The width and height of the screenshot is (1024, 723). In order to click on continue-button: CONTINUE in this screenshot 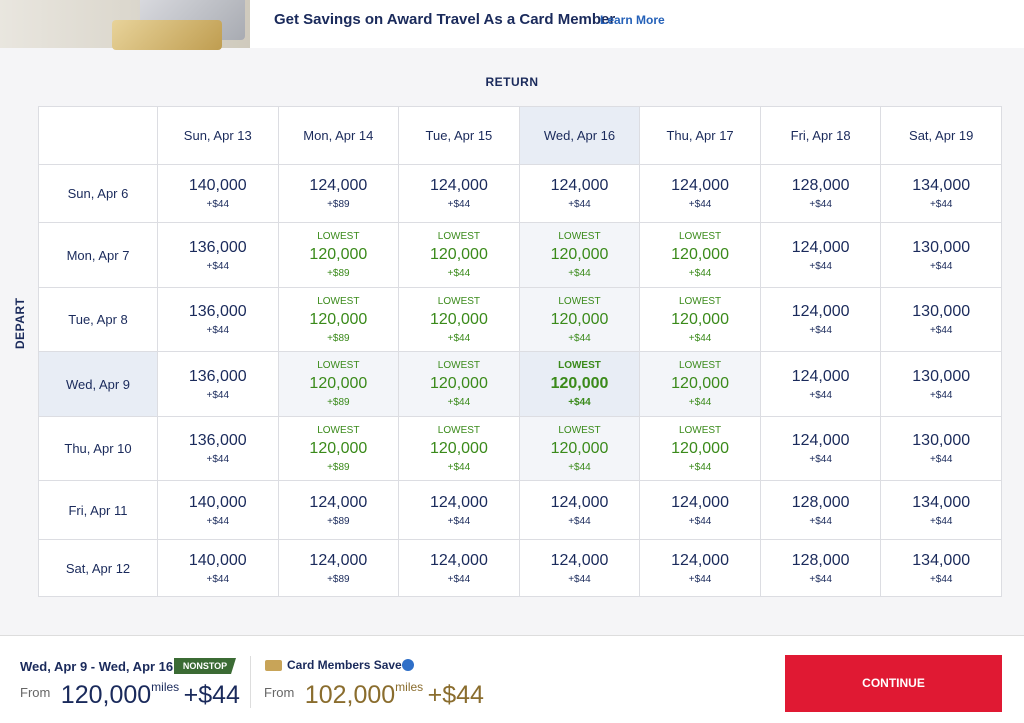, I will do `click(893, 683)`.